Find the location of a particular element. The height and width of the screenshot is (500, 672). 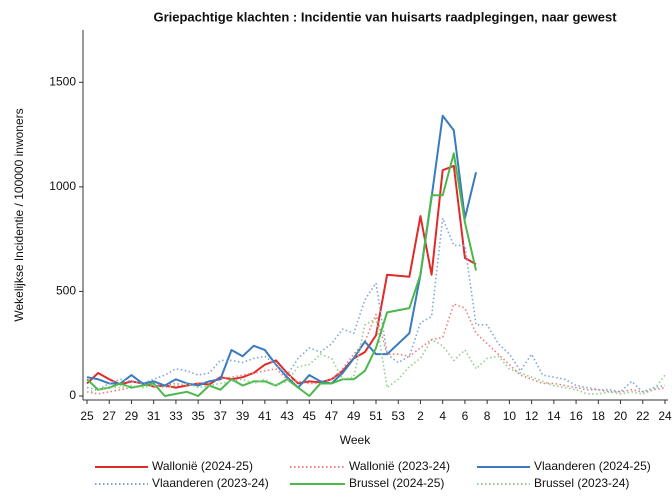

x-tick-label: 43 is located at coordinates (287, 416).